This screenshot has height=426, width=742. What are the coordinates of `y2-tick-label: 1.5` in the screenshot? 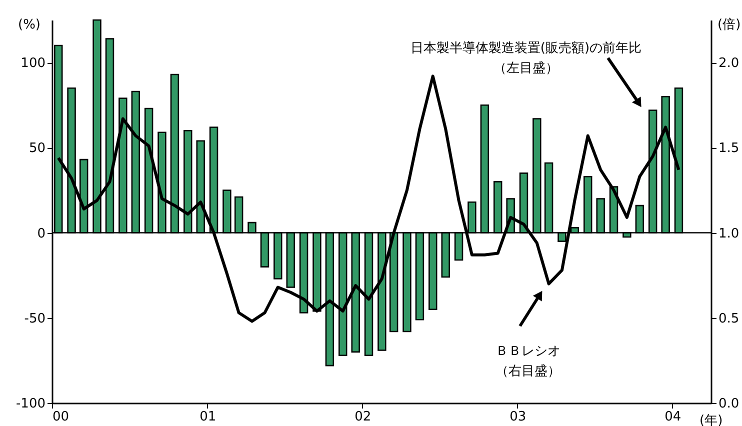 It's located at (729, 148).